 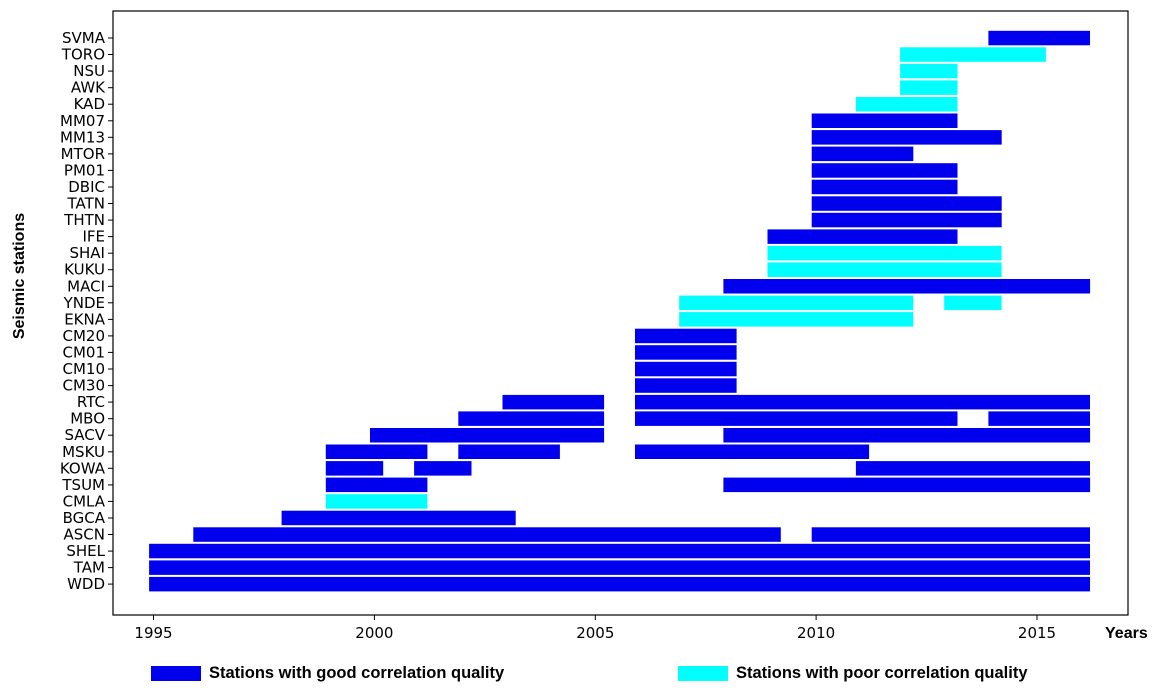 What do you see at coordinates (83, 468) in the screenshot?
I see `y-tick-label-kowa: KOWA` at bounding box center [83, 468].